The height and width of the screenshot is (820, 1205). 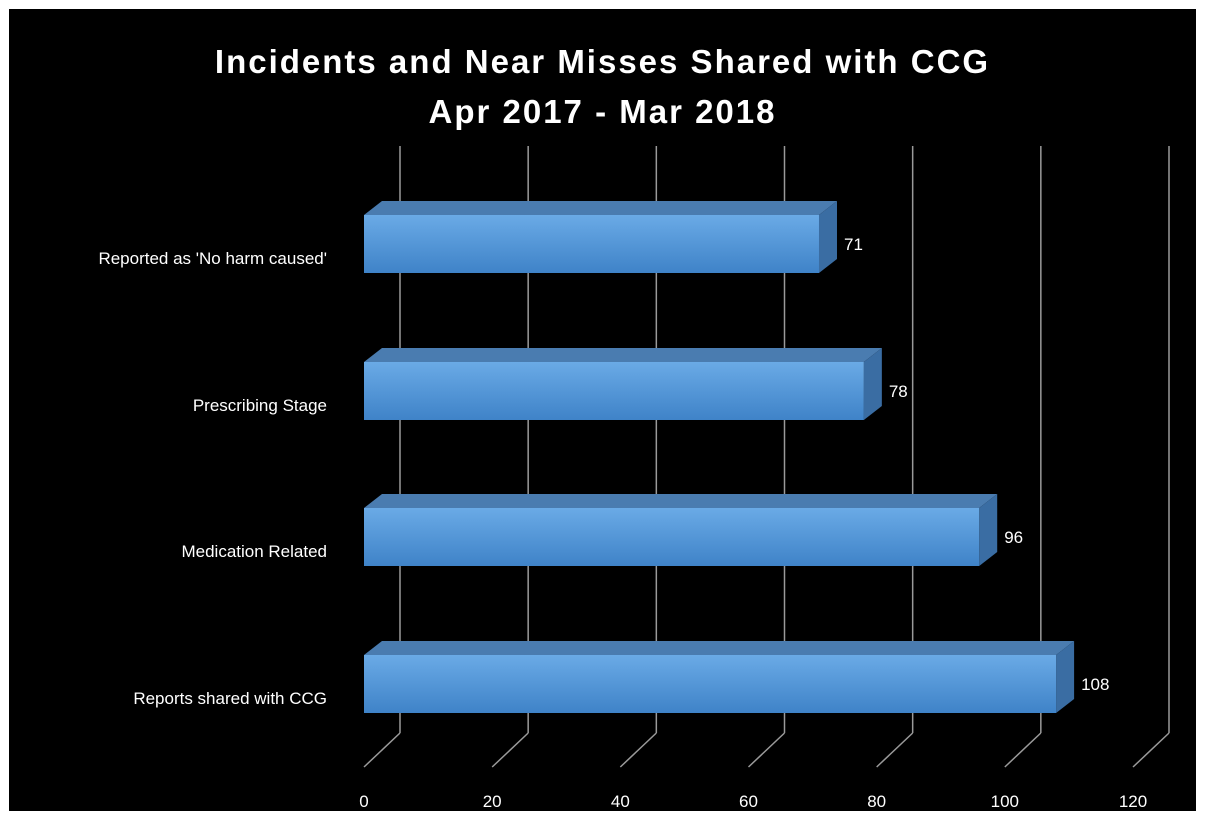 What do you see at coordinates (1013, 537) in the screenshot?
I see `bar-value-label: 96` at bounding box center [1013, 537].